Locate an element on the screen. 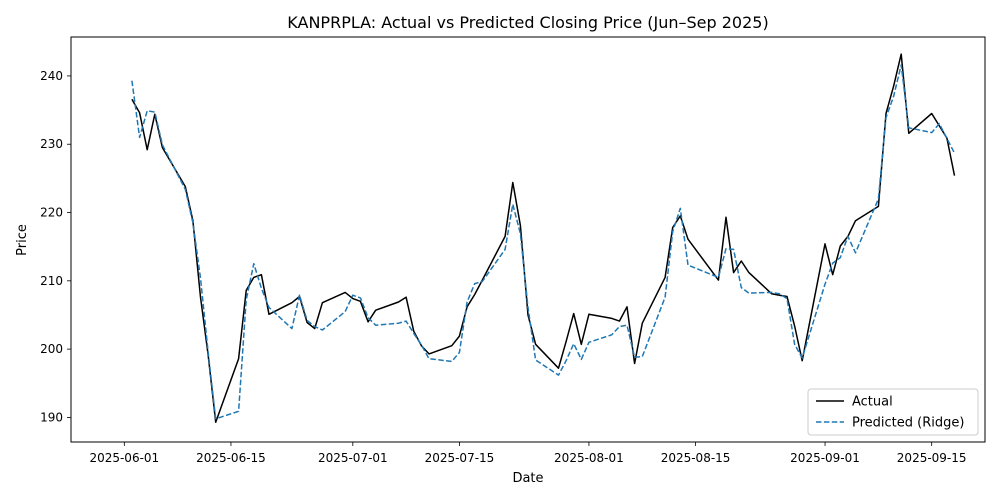 The height and width of the screenshot is (500, 1000). x-tick-label: 2025-06-01 is located at coordinates (124, 458).